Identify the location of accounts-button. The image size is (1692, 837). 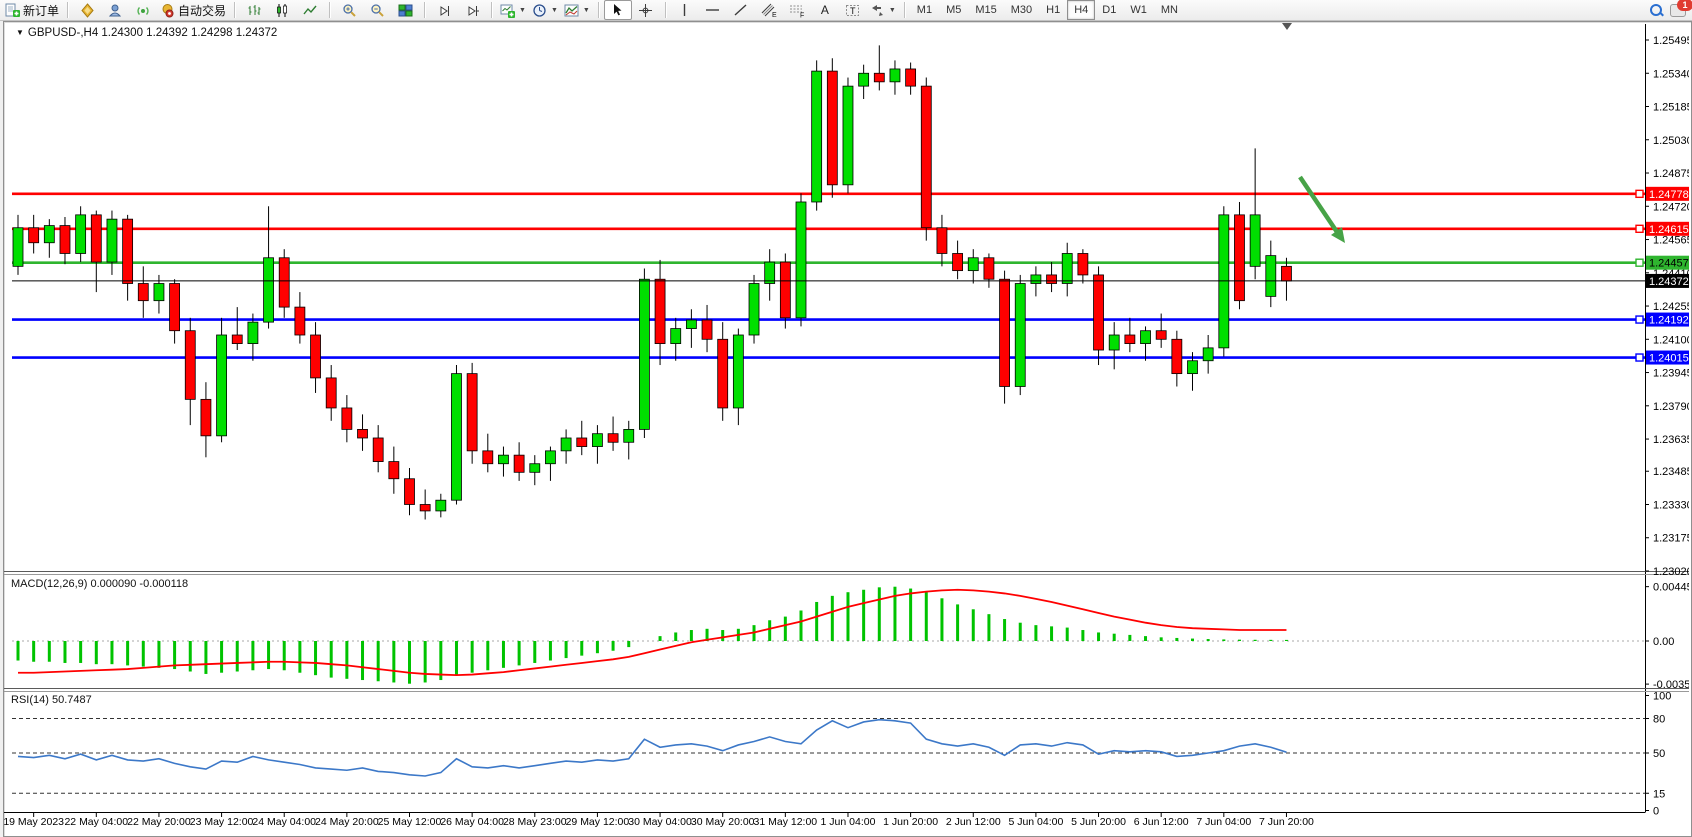
(115, 10).